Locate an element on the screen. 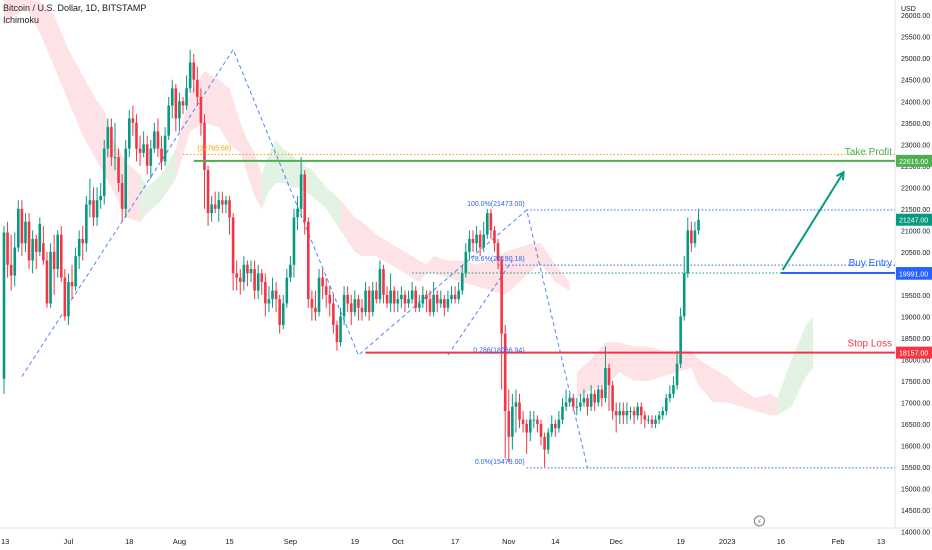 The image size is (932, 550). price-tick-label: 19500.00 is located at coordinates (915, 296).